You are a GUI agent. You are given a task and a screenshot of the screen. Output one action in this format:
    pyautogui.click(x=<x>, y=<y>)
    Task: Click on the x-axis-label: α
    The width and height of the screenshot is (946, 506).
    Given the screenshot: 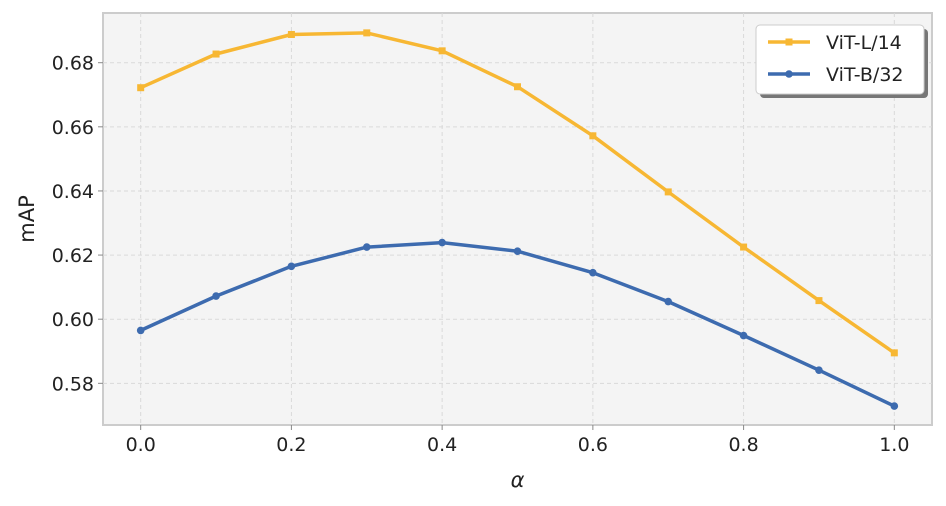 What is the action you would take?
    pyautogui.click(x=518, y=480)
    